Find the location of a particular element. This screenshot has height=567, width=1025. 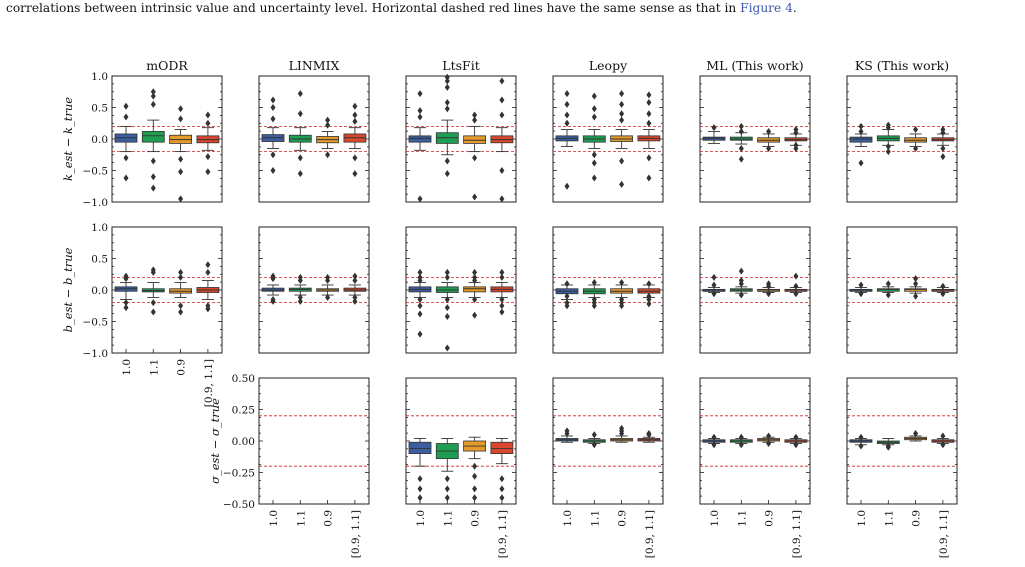

y-tick-label: 1.0 is located at coordinates (99, 77).